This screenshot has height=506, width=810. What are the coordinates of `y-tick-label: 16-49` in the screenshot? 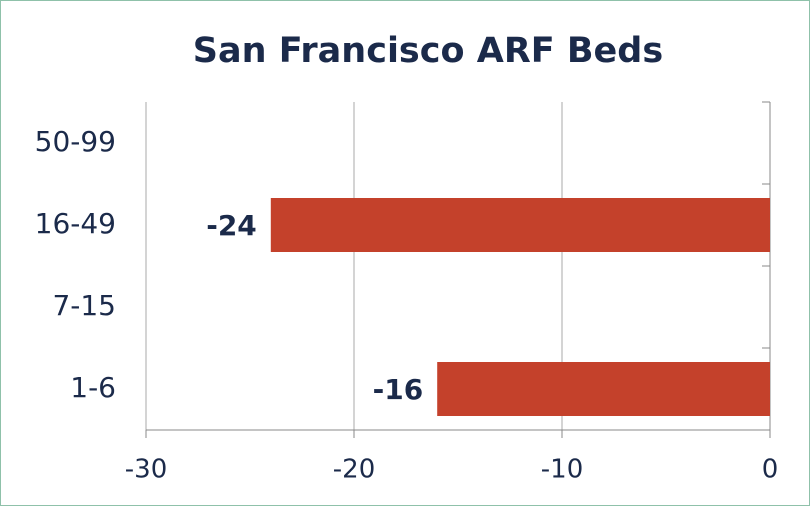 It's located at (75, 223).